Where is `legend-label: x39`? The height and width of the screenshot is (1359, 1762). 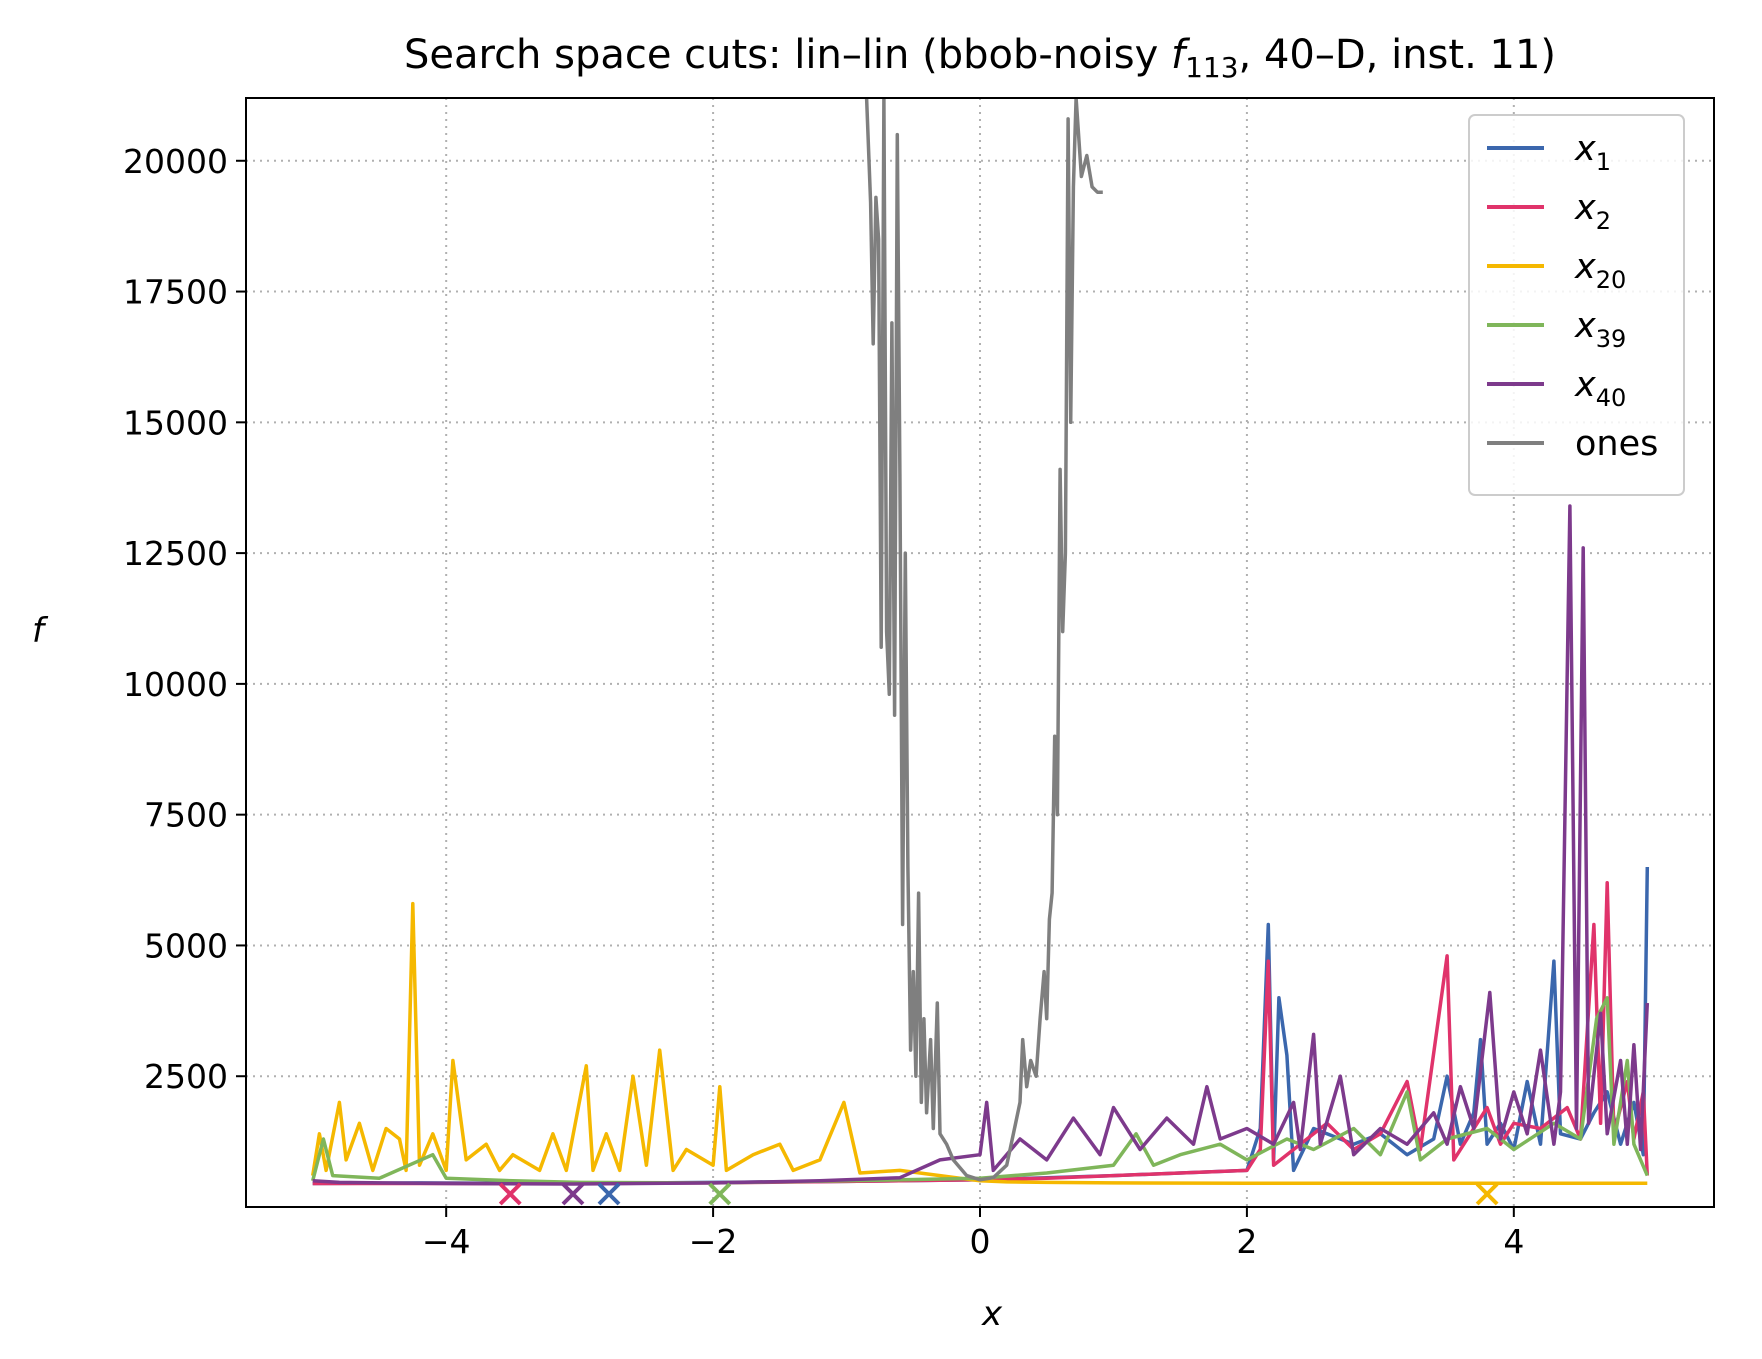 legend-label: x39 is located at coordinates (1600, 329).